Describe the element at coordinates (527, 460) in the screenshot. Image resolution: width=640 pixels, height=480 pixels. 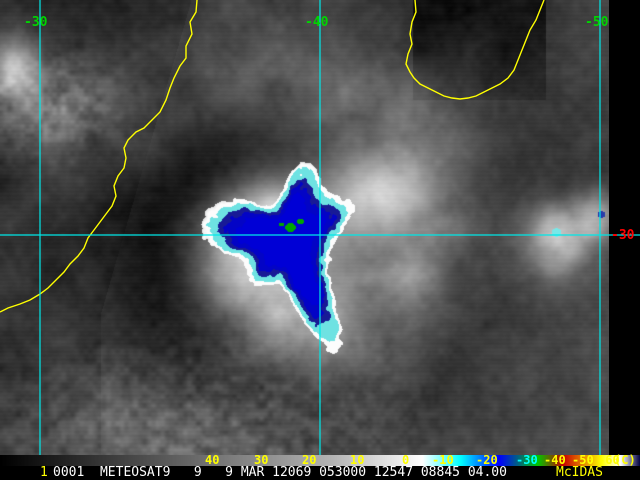
I see `colorbar-tick-minus30: -30` at that location.